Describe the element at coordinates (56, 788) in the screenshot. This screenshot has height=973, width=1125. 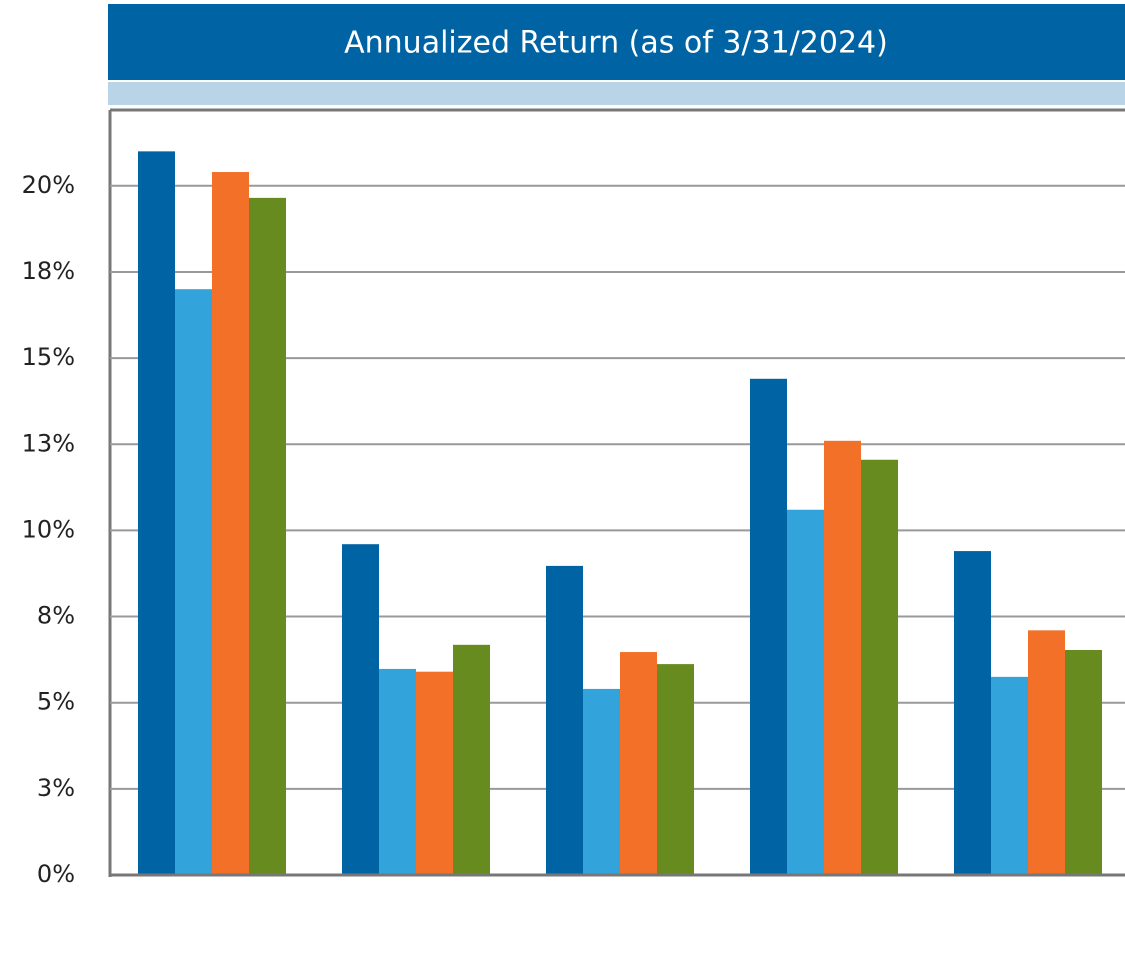
I see `y-tick-label: 3%` at that location.